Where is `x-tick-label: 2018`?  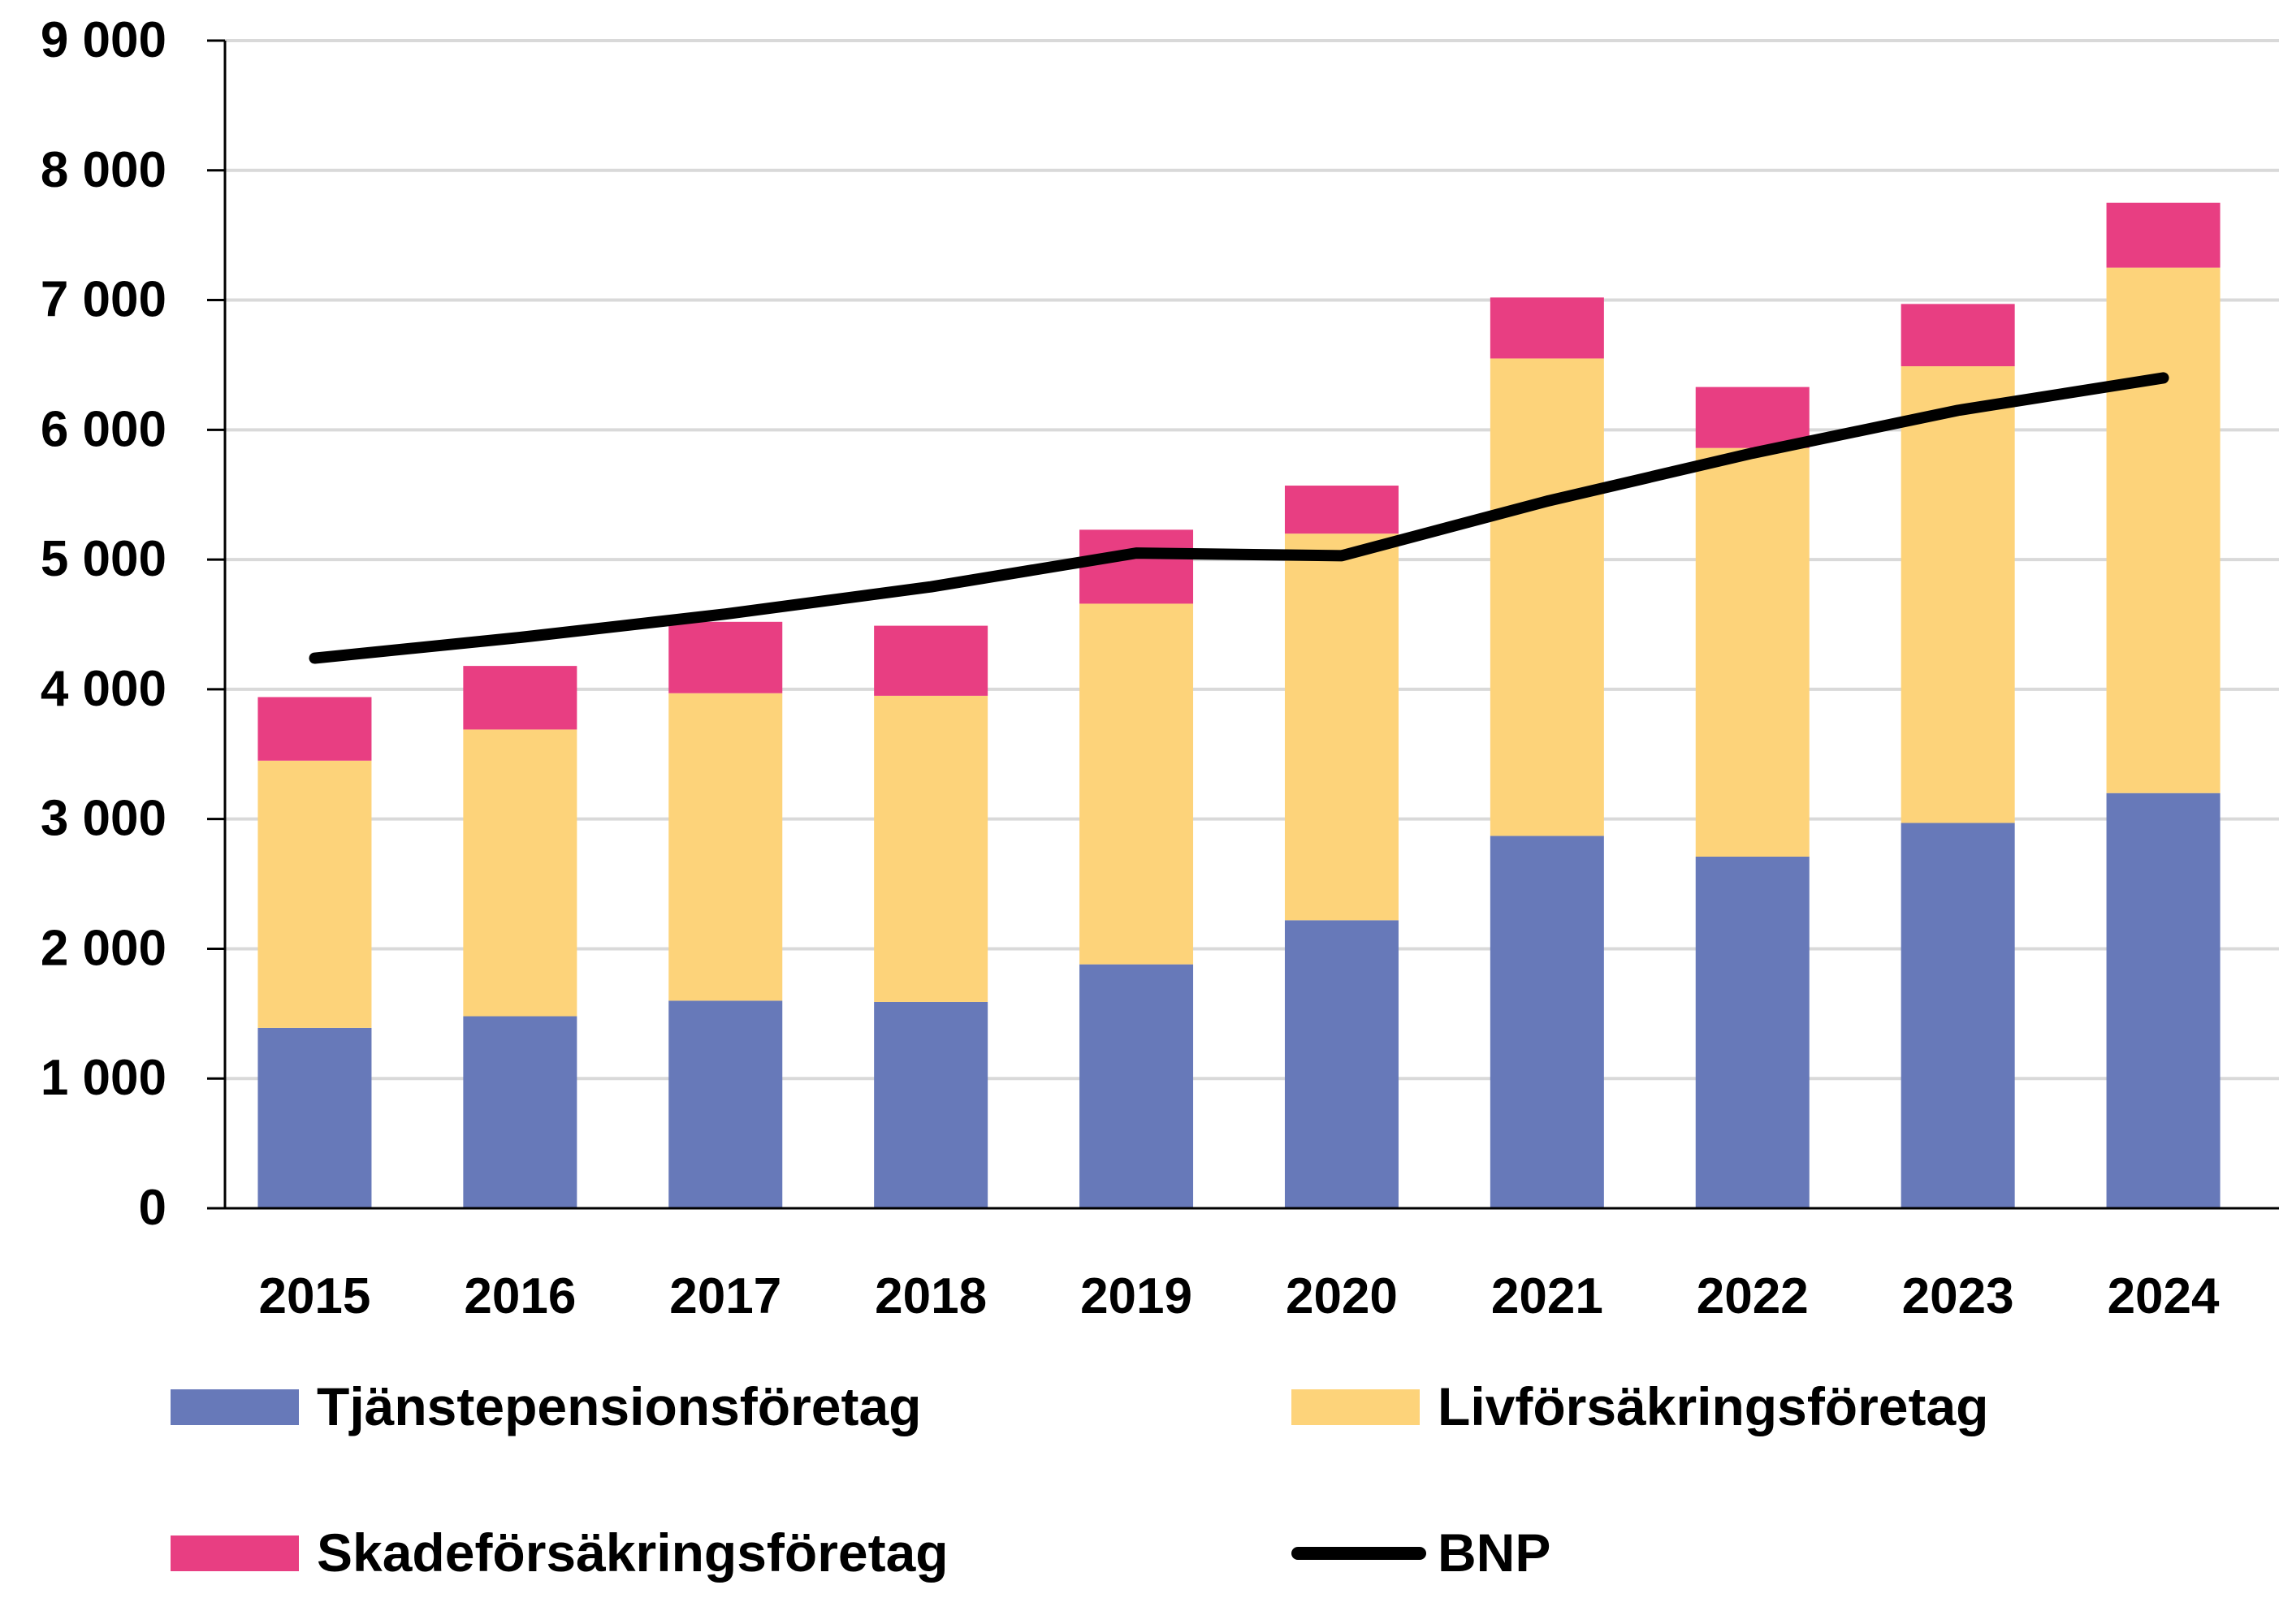
x-tick-label: 2018 is located at coordinates (931, 1296).